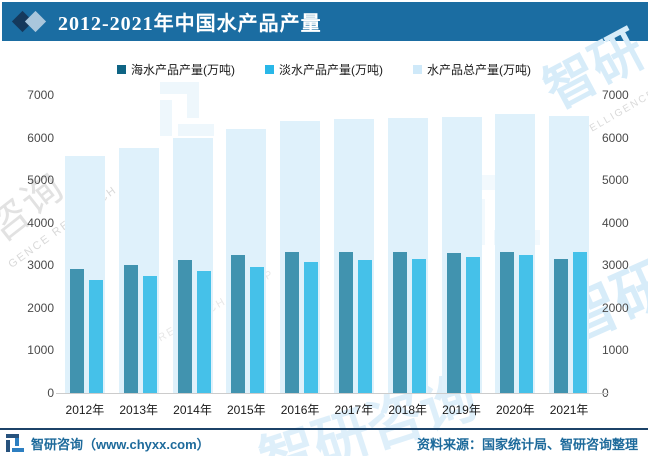  What do you see at coordinates (615, 137) in the screenshot?
I see `y-axis-tick-right: 6000` at bounding box center [615, 137].